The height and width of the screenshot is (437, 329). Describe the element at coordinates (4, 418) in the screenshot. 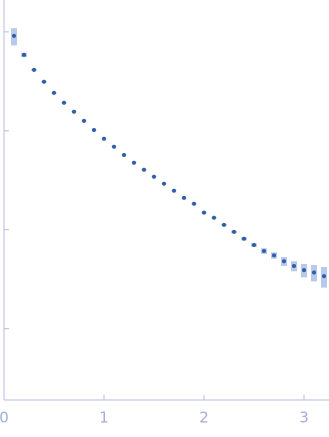

I see `x-tick-label: 0` at that location.